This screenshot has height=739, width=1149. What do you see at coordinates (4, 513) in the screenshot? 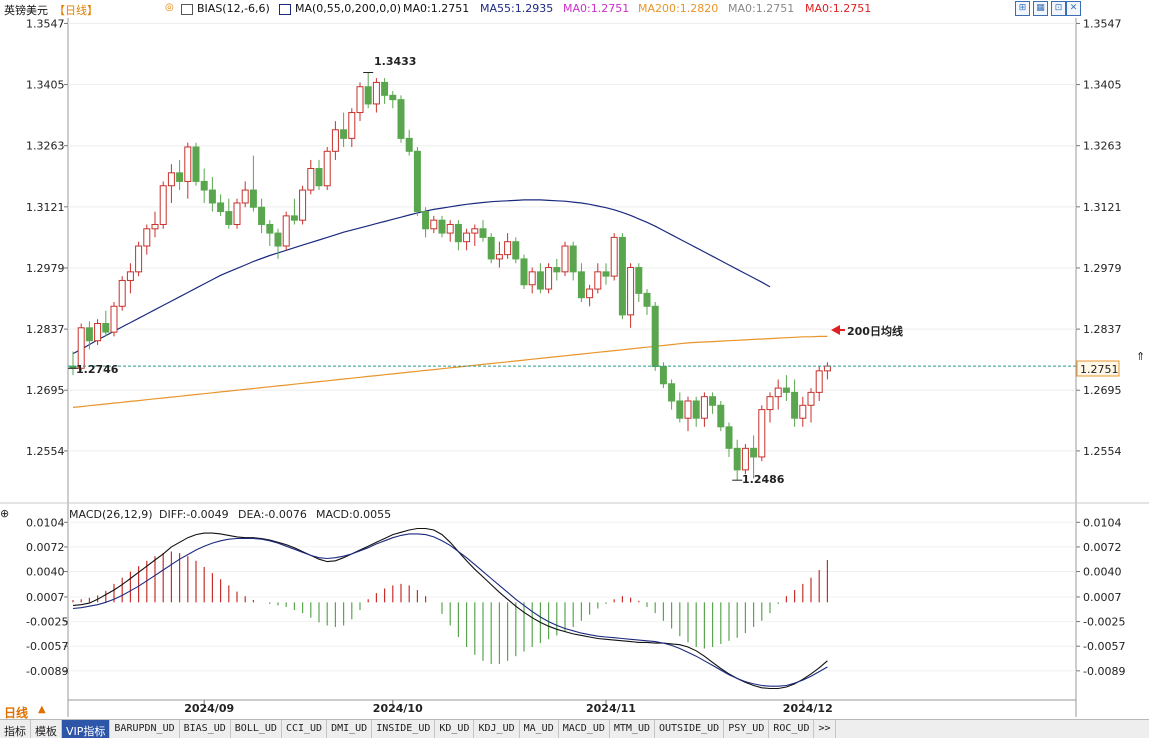
I see `macd-settings-icon: ⊕` at bounding box center [4, 513].